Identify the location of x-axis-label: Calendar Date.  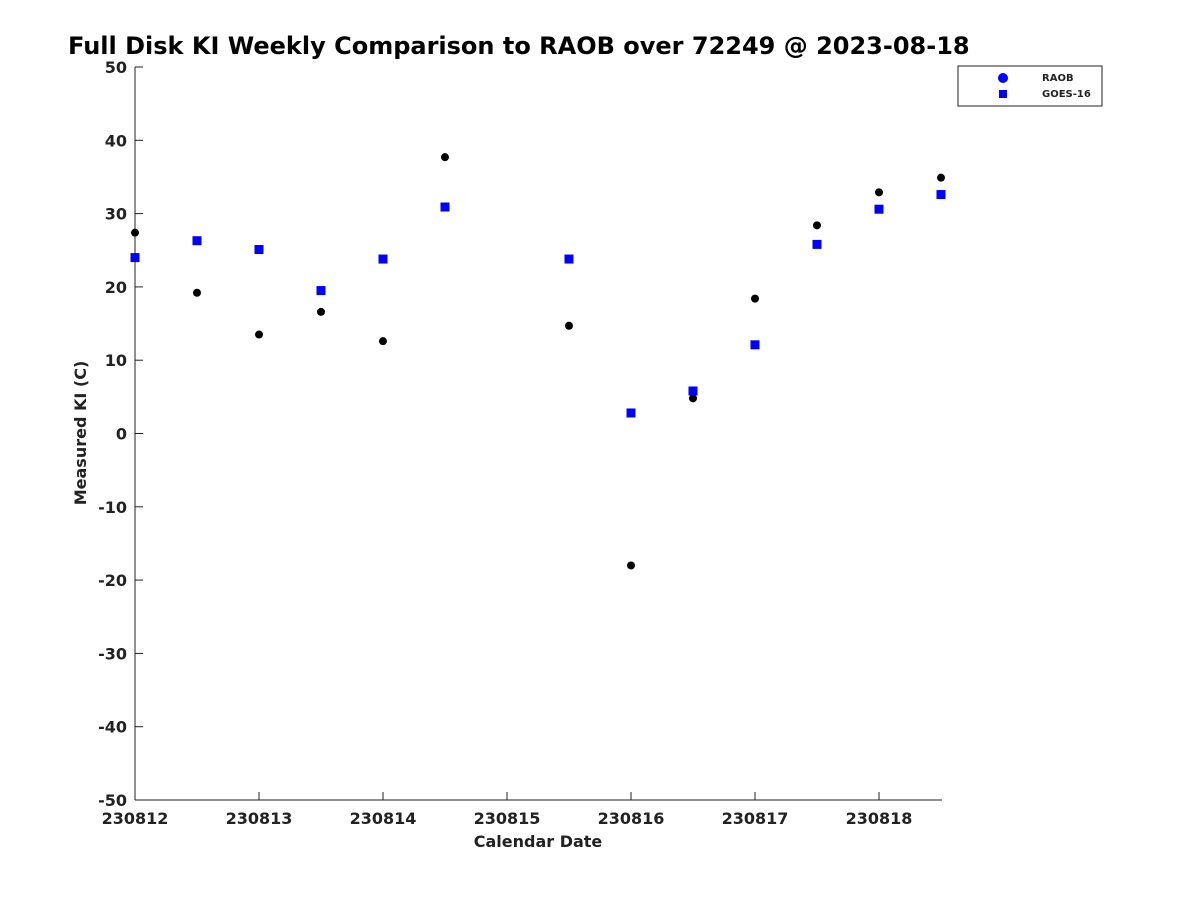
(538, 841).